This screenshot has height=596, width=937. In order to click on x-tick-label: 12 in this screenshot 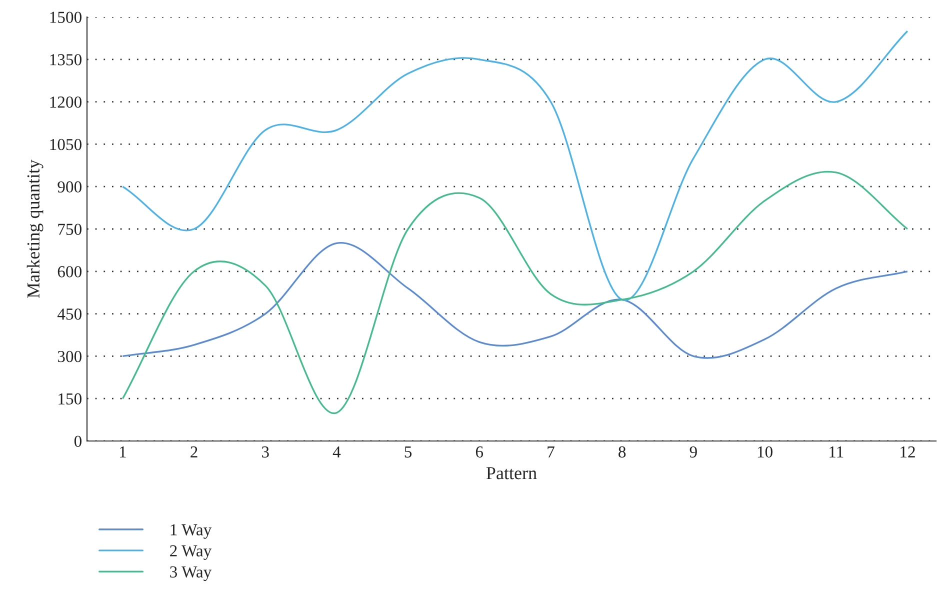, I will do `click(907, 452)`.